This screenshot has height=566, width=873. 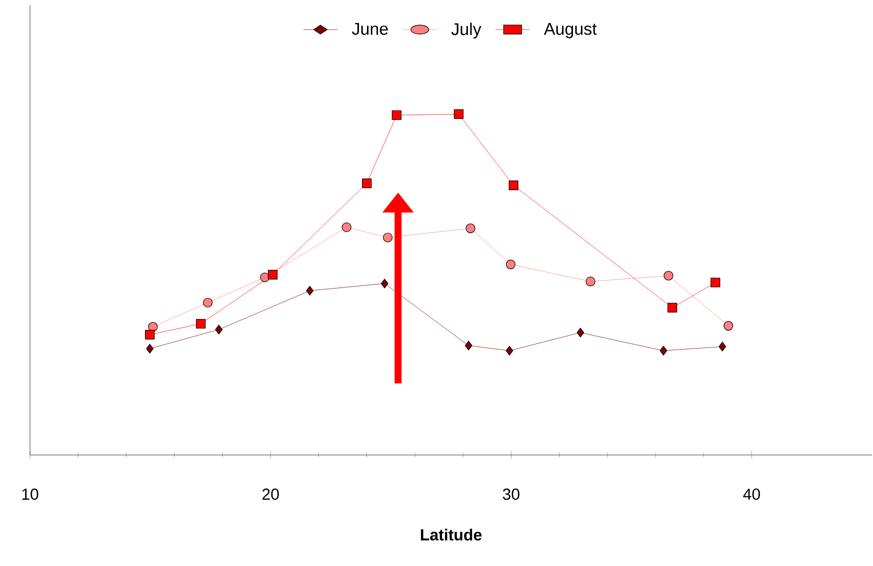 I want to click on legend-label: June, so click(x=370, y=29).